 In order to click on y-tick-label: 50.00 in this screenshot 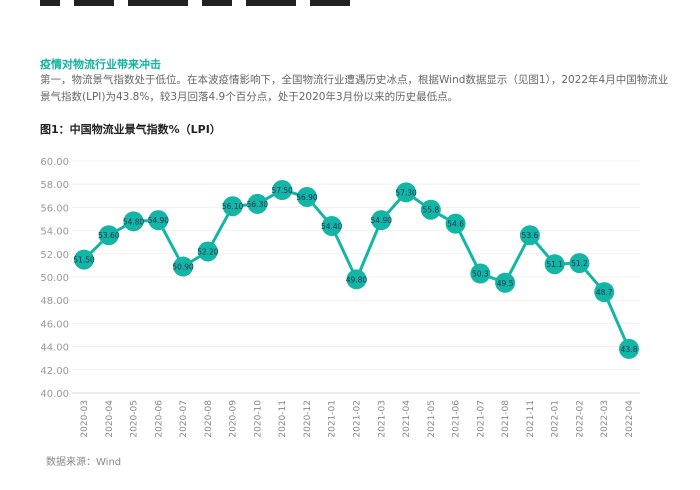, I will do `click(54, 278)`.